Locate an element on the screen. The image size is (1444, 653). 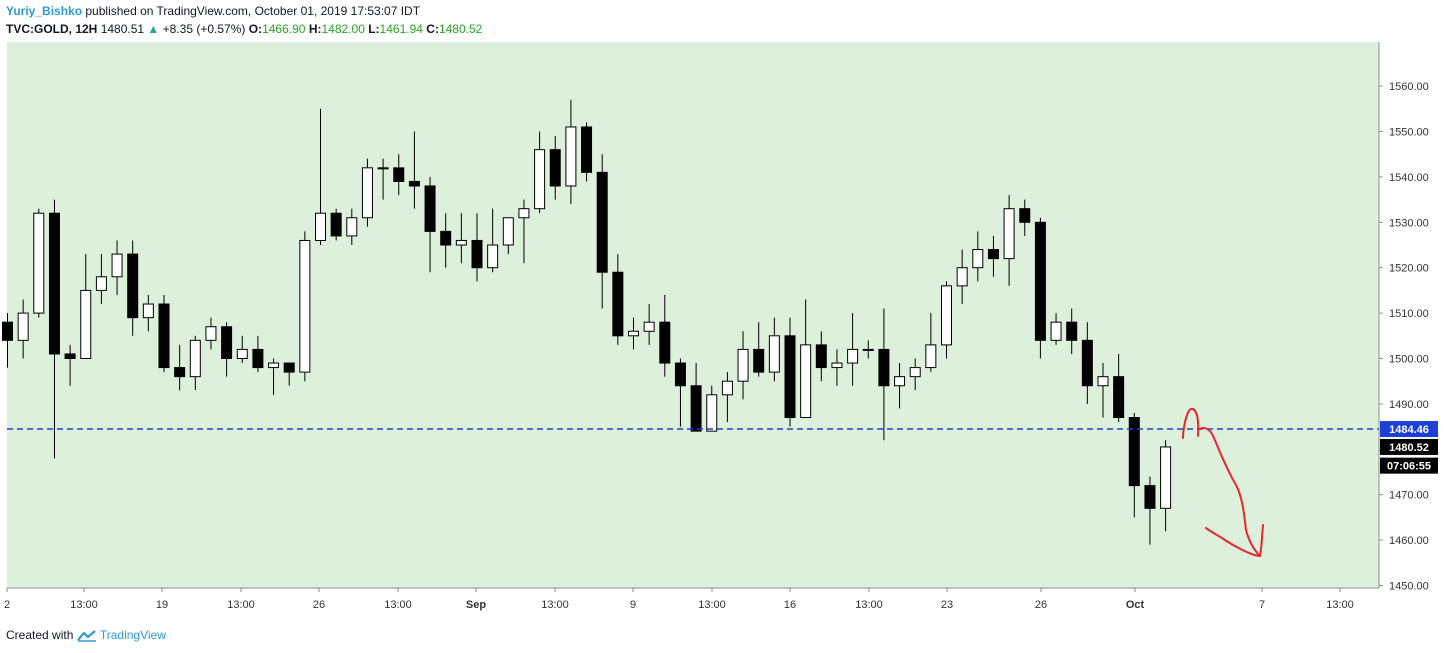
hand-drawn-arrow is located at coordinates (1223, 482).